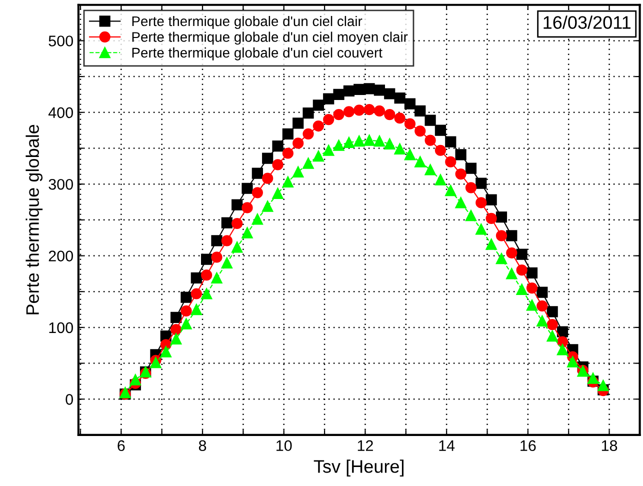 The image size is (643, 486). What do you see at coordinates (60, 41) in the screenshot?
I see `y-tick-label: 500` at bounding box center [60, 41].